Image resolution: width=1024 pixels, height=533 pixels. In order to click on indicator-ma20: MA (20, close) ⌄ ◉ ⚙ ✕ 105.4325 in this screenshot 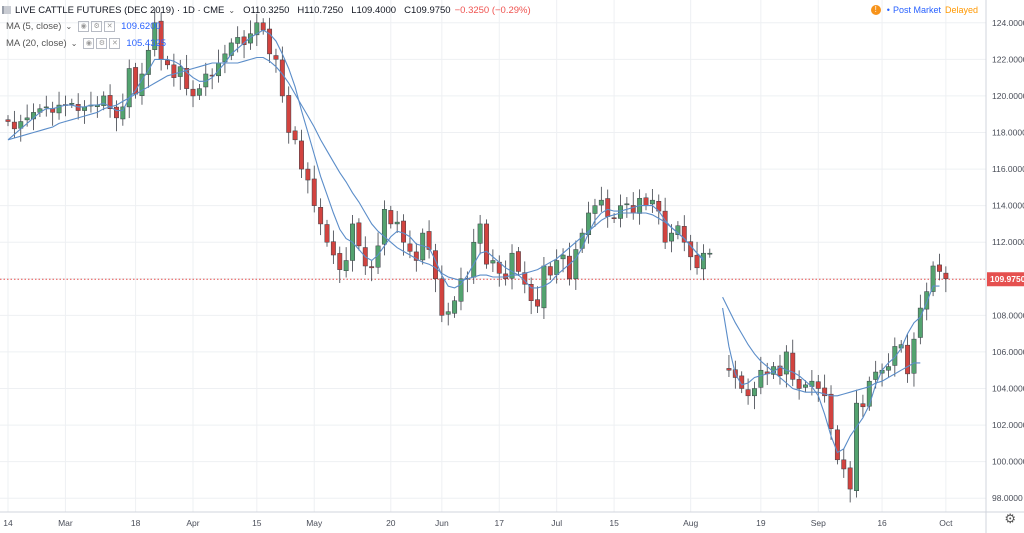, I will do `click(83, 43)`.